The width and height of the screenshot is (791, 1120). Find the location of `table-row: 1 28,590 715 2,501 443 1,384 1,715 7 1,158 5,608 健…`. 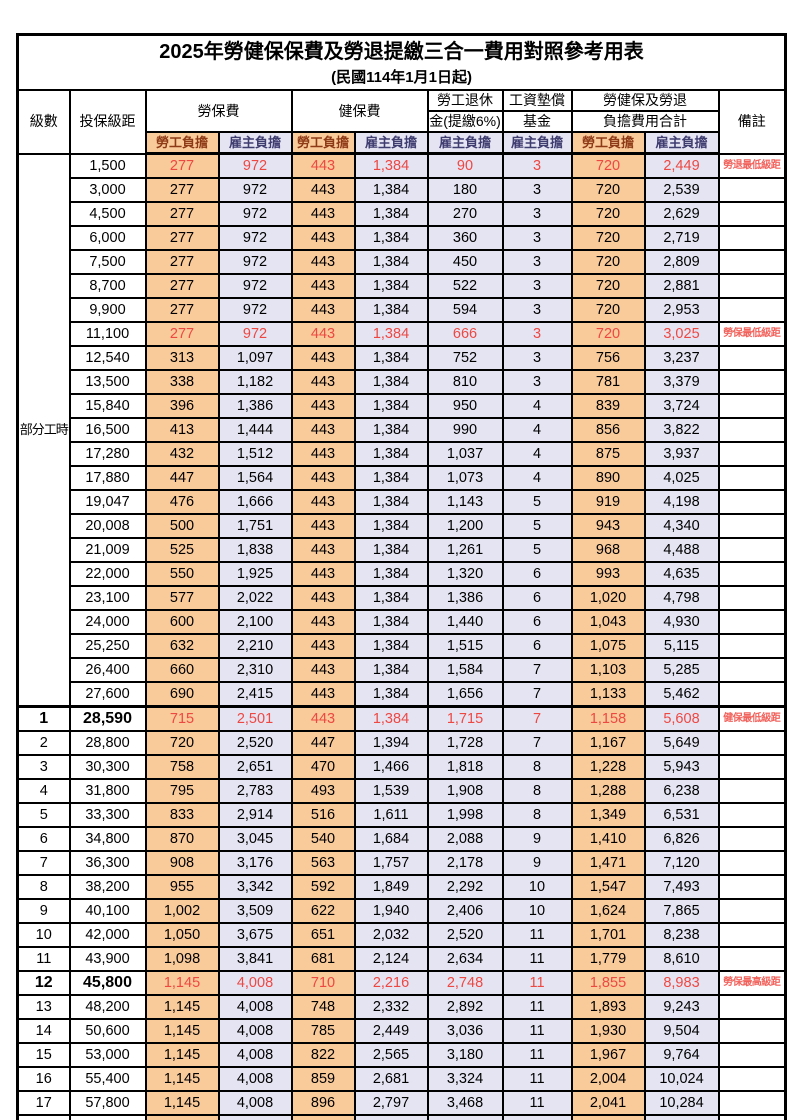

table-row: 1 28,590 715 2,501 443 1,384 1,715 7 1,158 5,608 健… is located at coordinates (401, 718).